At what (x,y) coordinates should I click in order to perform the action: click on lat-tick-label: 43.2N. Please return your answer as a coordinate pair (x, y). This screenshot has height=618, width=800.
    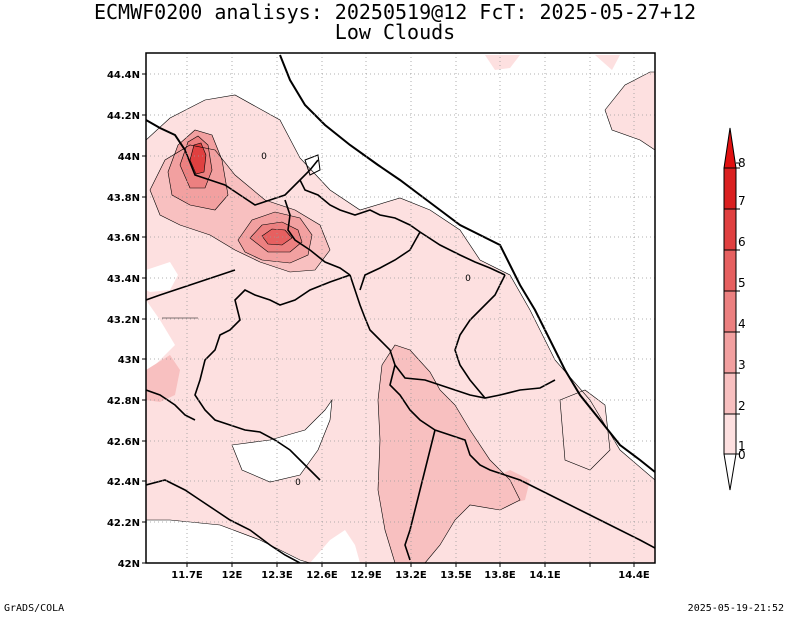
    Looking at the image, I should click on (123, 320).